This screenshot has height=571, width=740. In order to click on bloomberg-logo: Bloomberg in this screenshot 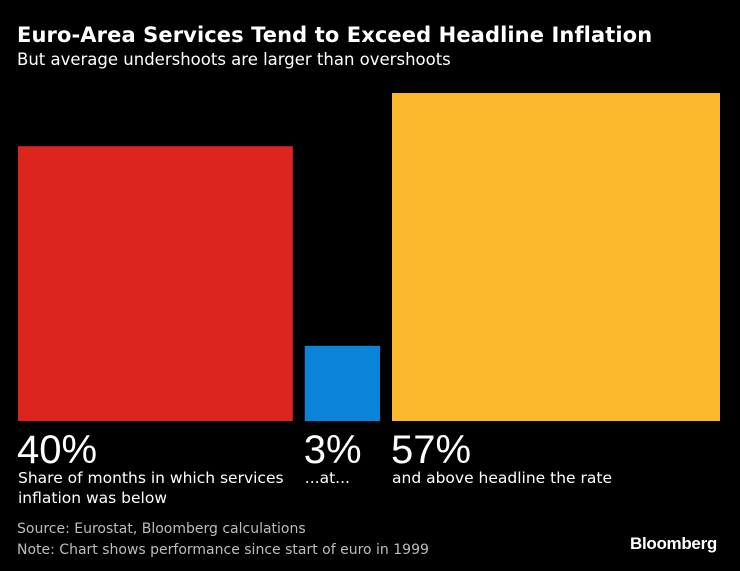, I will do `click(673, 543)`.